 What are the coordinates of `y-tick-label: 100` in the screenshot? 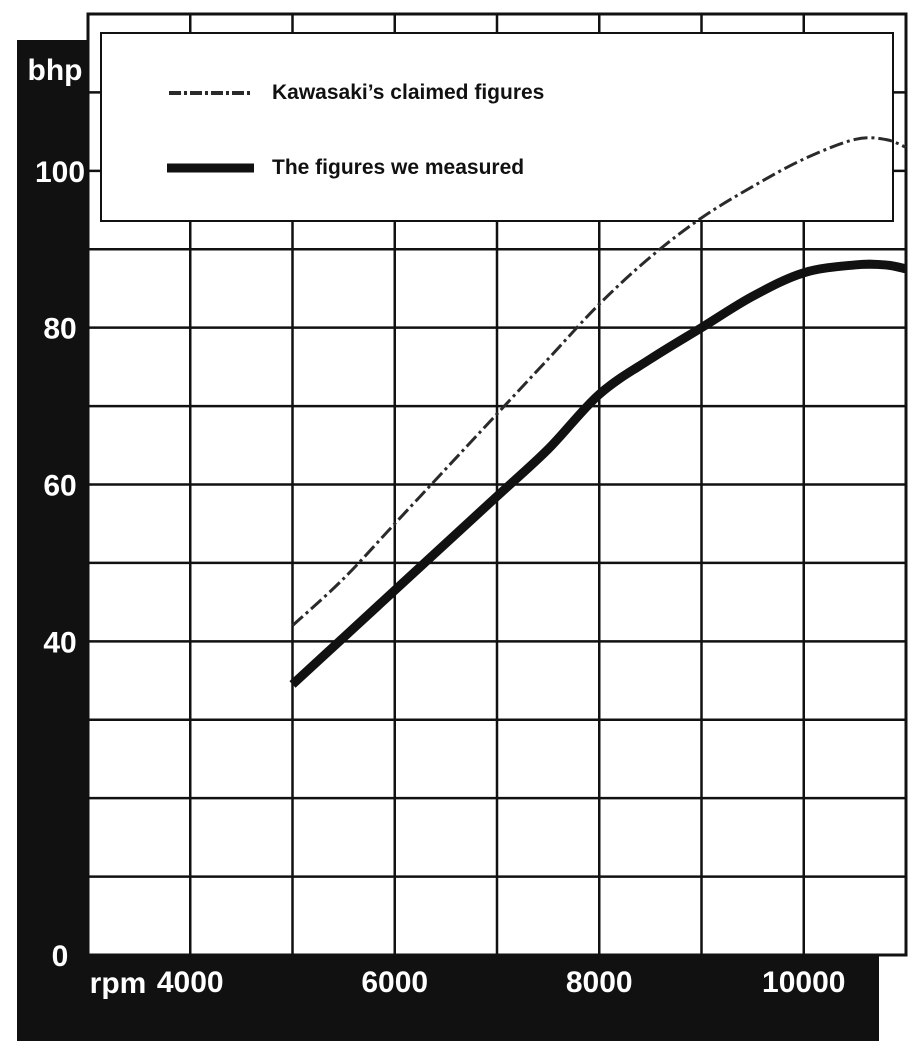 It's located at (60, 172).